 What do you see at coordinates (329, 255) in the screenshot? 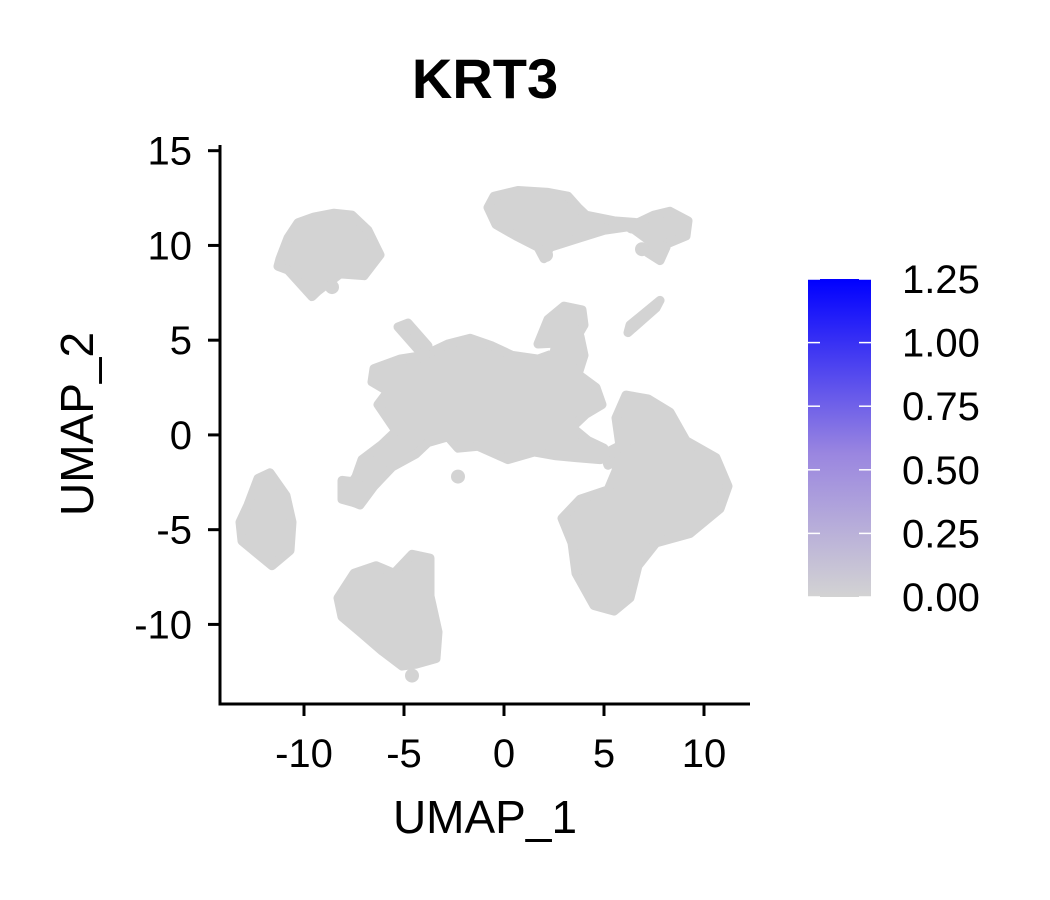
I see `cell-cluster-top-left` at bounding box center [329, 255].